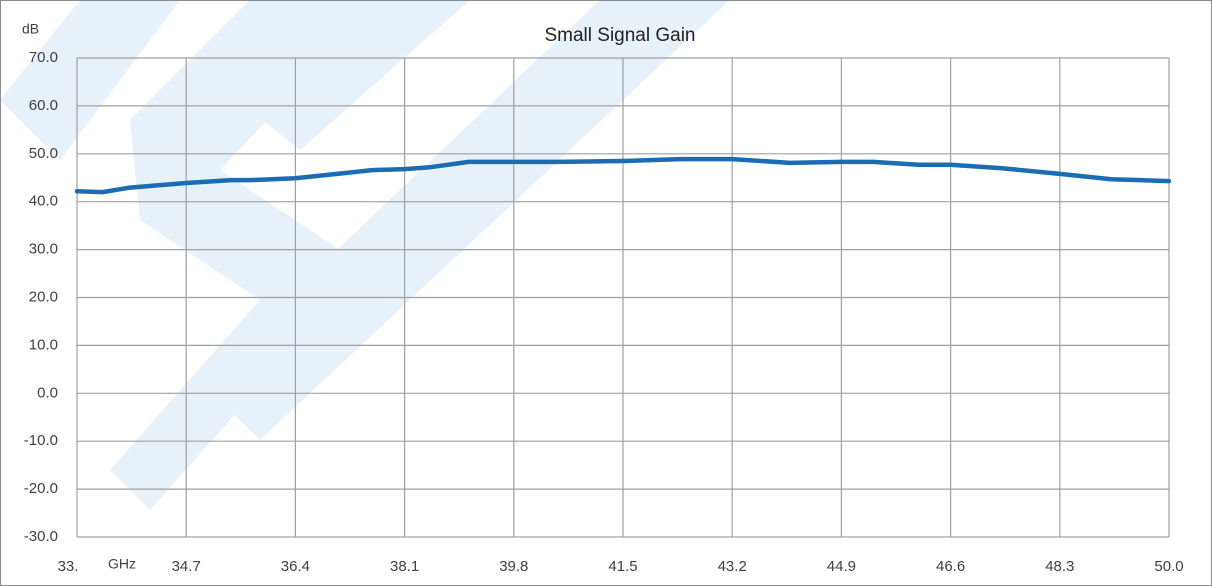 Image resolution: width=1212 pixels, height=586 pixels. Describe the element at coordinates (623, 175) in the screenshot. I see `series-line` at that location.